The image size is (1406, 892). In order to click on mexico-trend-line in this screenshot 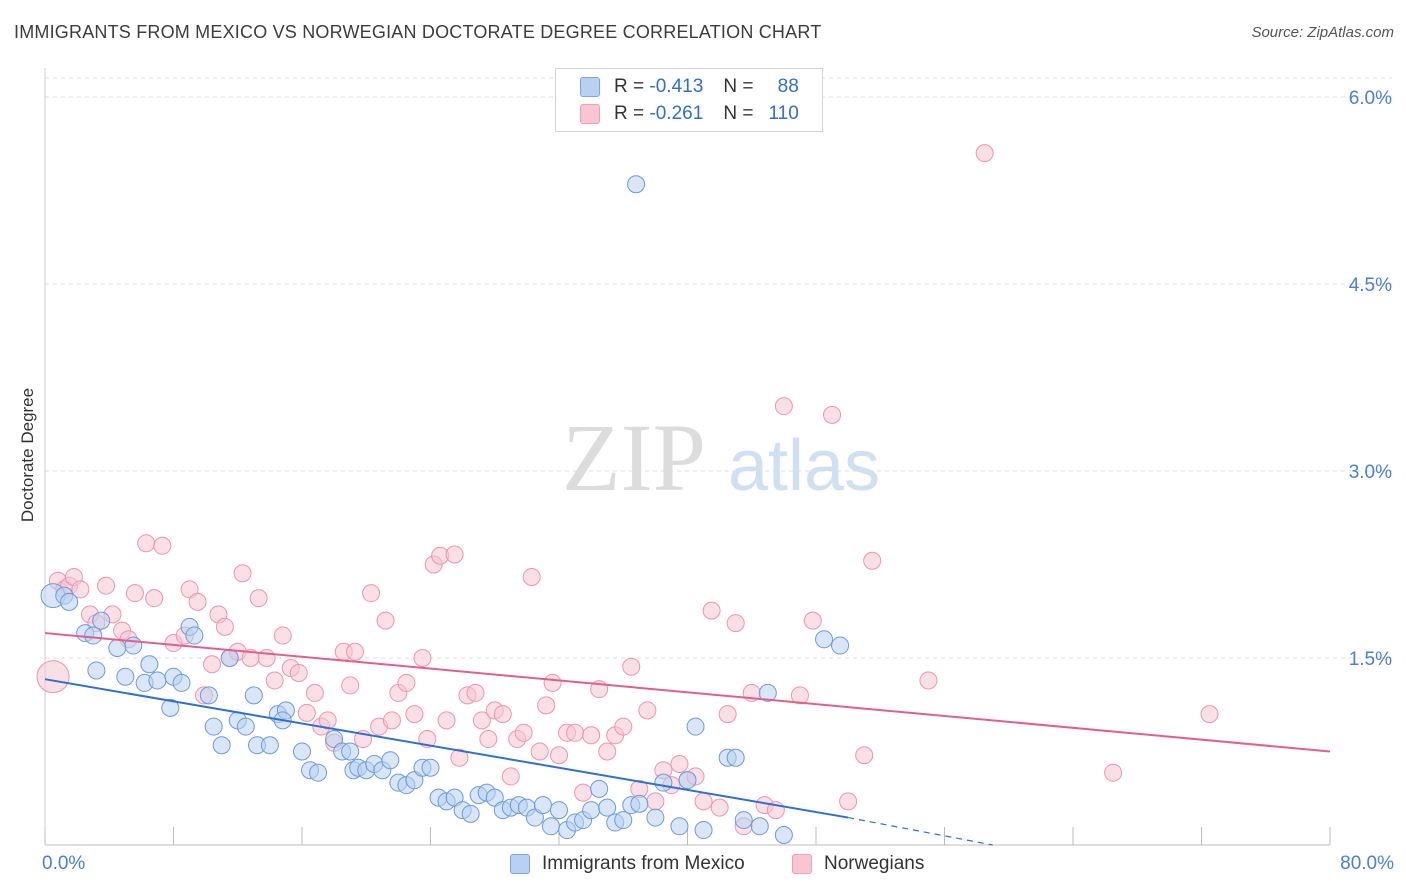, I will do `click(446, 748)`.